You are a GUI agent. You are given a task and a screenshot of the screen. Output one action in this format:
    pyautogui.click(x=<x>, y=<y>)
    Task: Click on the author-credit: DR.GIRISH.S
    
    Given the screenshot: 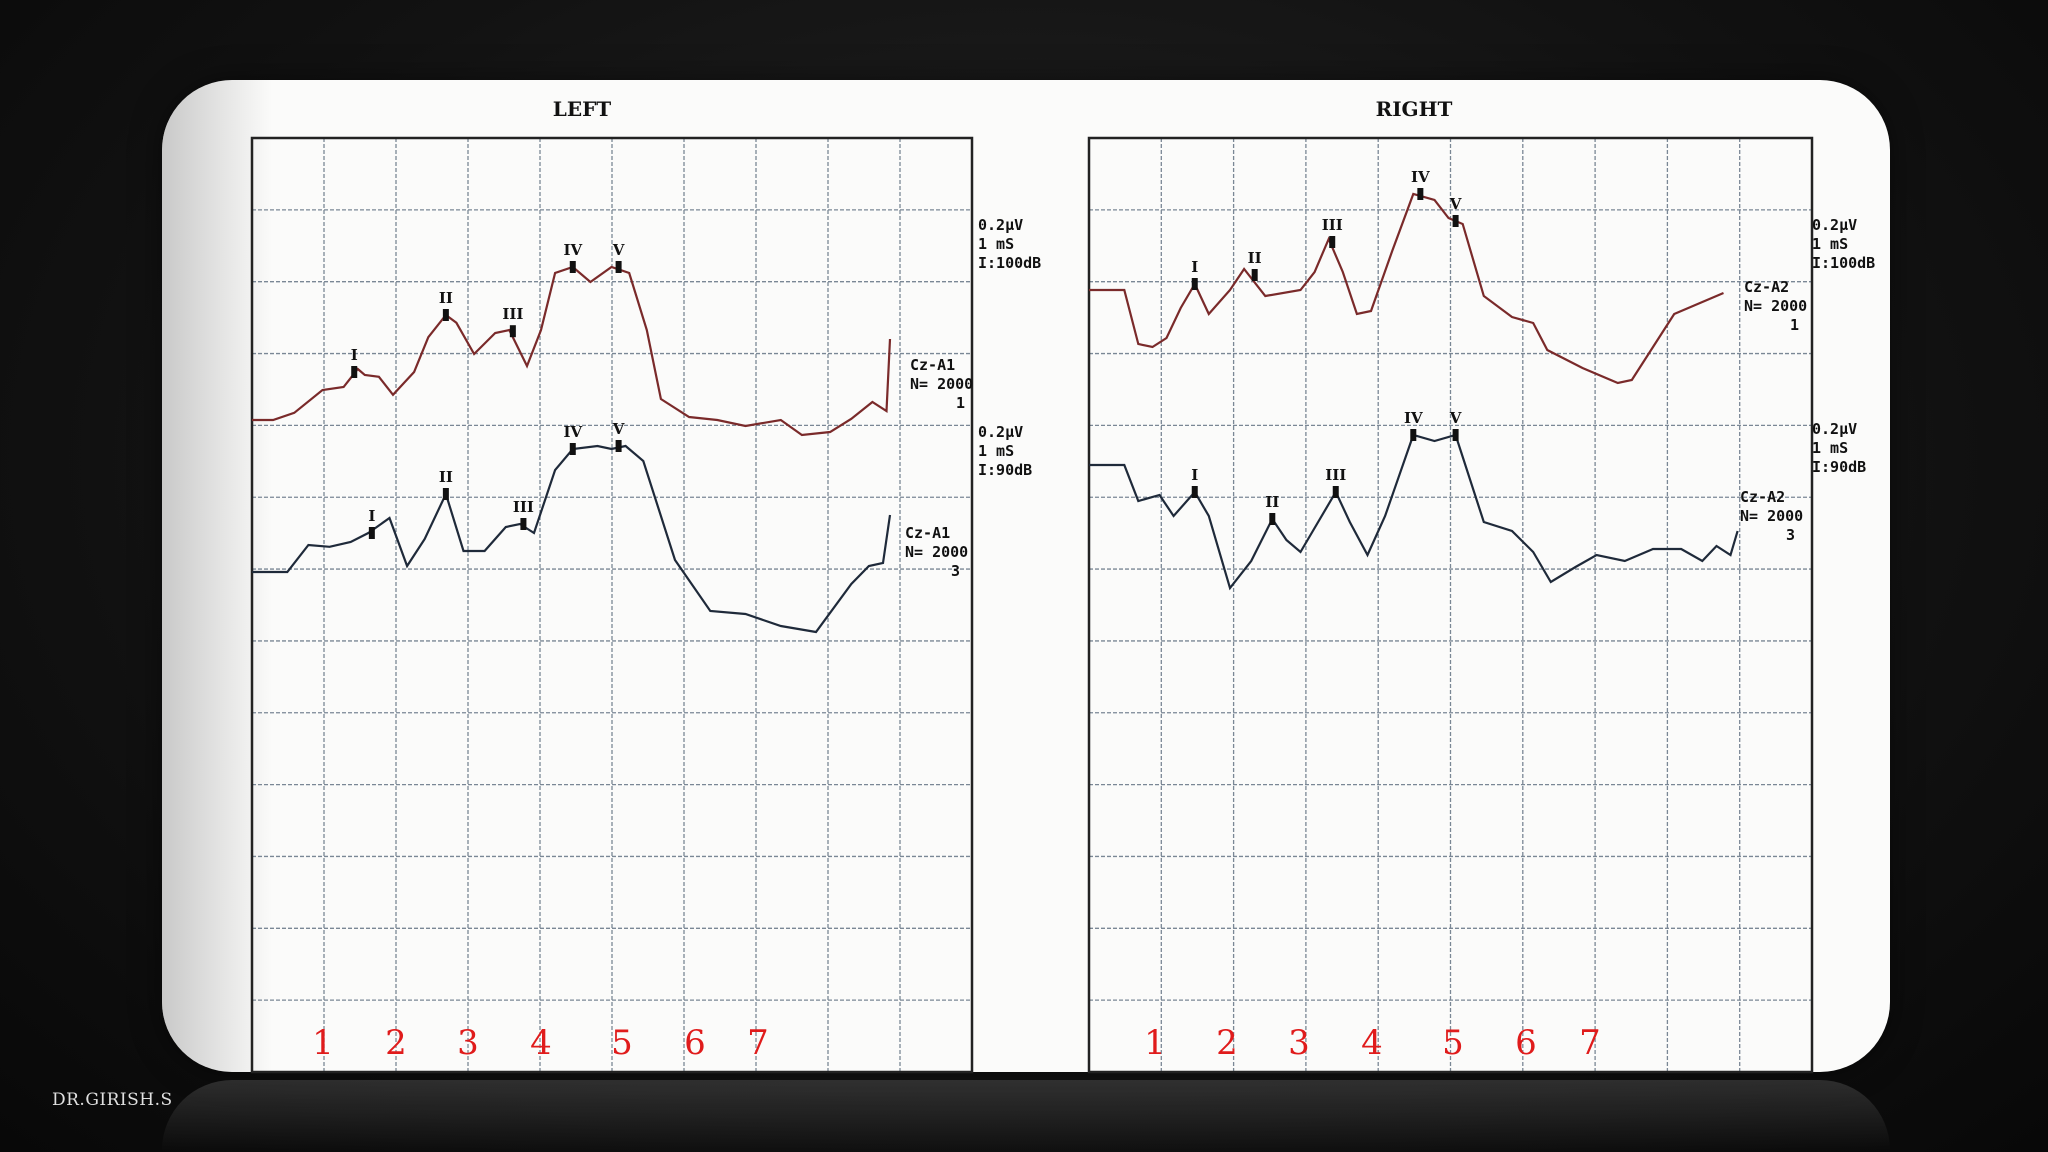 What is the action you would take?
    pyautogui.click(x=112, y=1100)
    